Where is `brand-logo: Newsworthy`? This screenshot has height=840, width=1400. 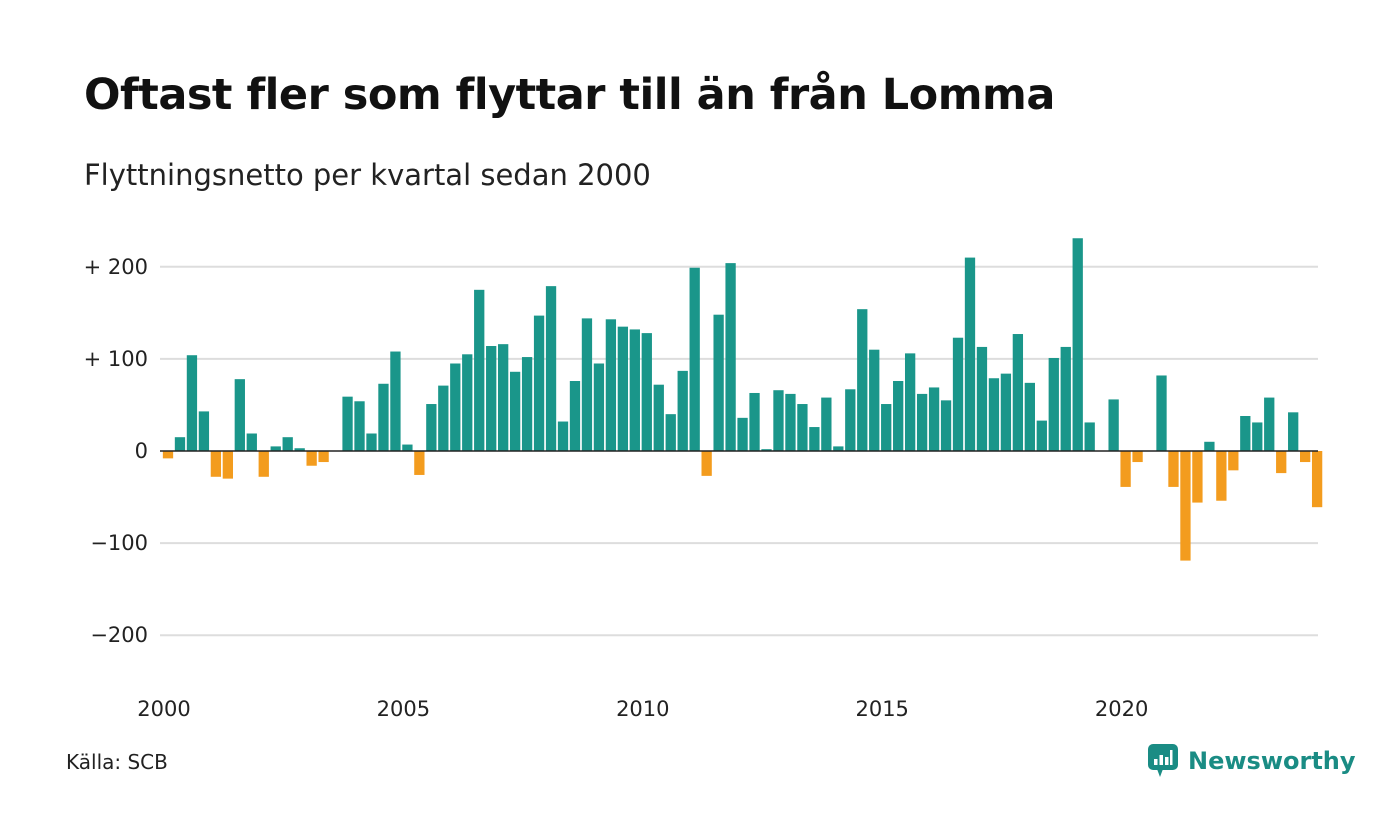
brand-logo: Newsworthy is located at coordinates (1252, 761).